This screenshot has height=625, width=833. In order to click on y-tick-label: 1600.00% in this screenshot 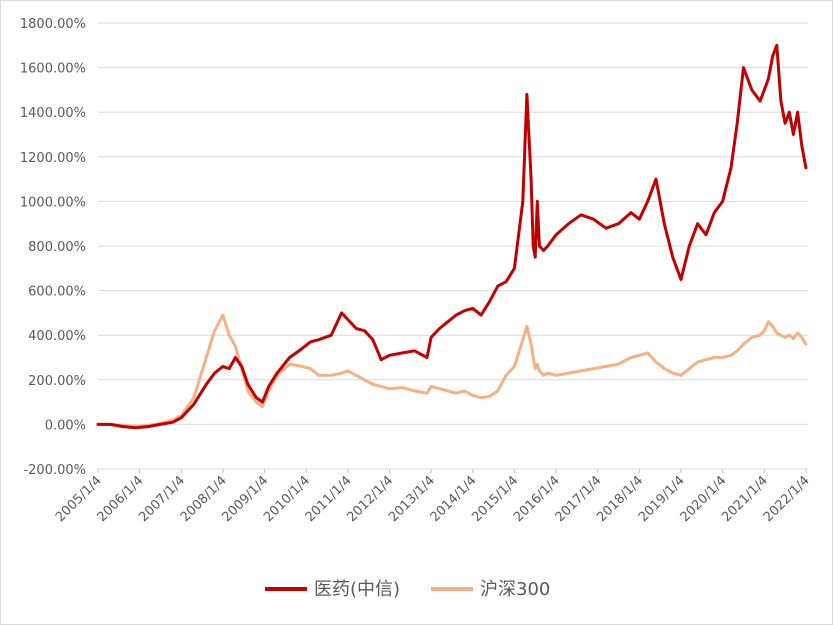, I will do `click(53, 69)`.